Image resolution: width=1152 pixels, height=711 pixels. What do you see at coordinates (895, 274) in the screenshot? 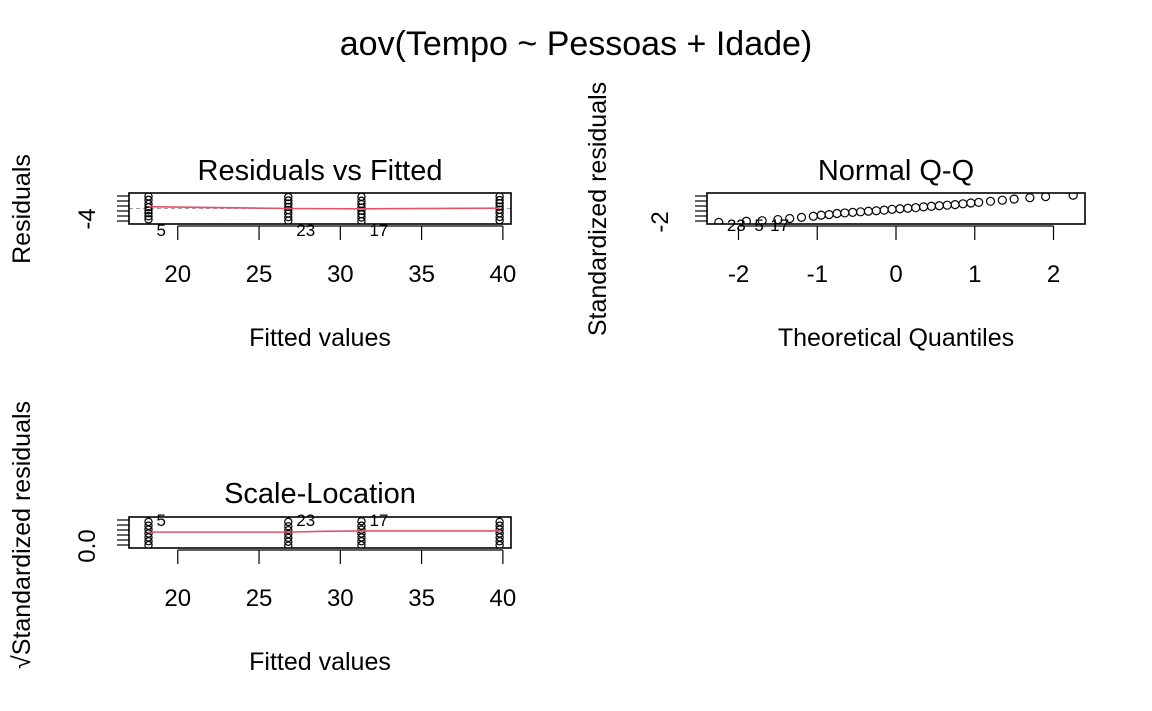
I see `qq-x-tick-label: 0` at bounding box center [895, 274].